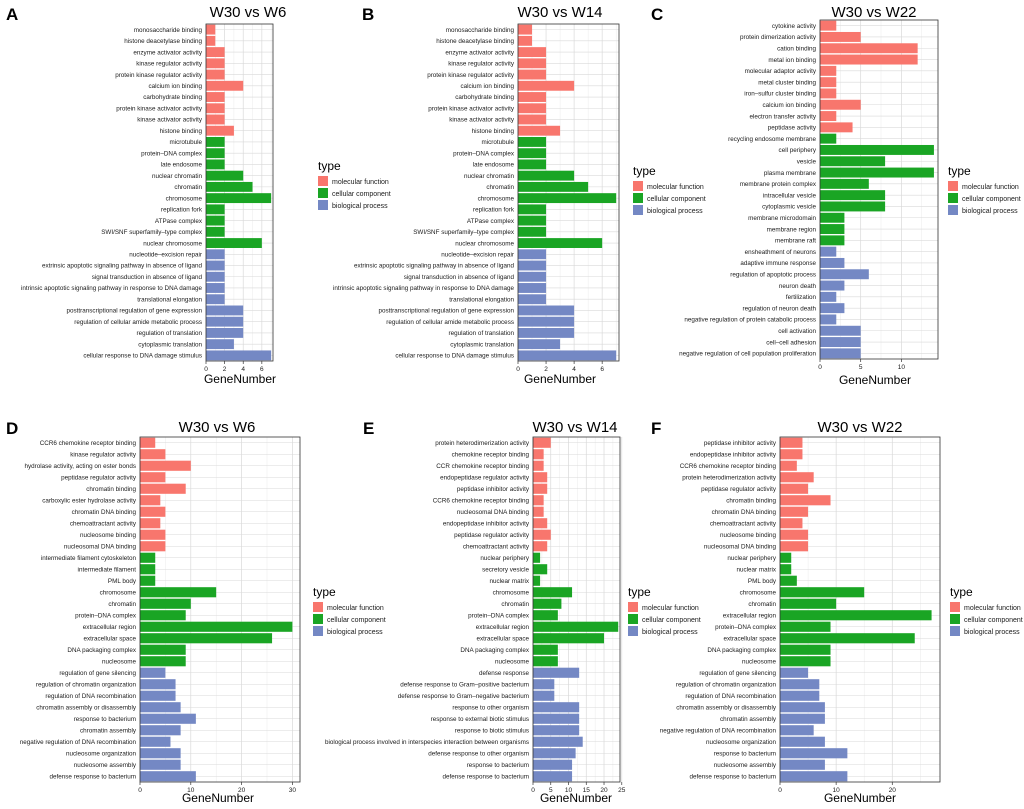  What do you see at coordinates (480, 30) in the screenshot?
I see `category-label: monosaccharide binding` at bounding box center [480, 30].